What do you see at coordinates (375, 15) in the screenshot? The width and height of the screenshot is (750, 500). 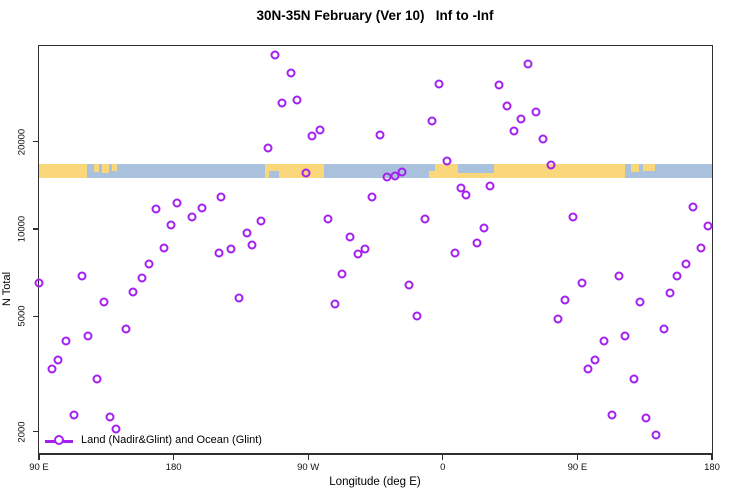 I see `chart-title: 30N-35N February (Ver 10) Inf to -Inf` at bounding box center [375, 15].